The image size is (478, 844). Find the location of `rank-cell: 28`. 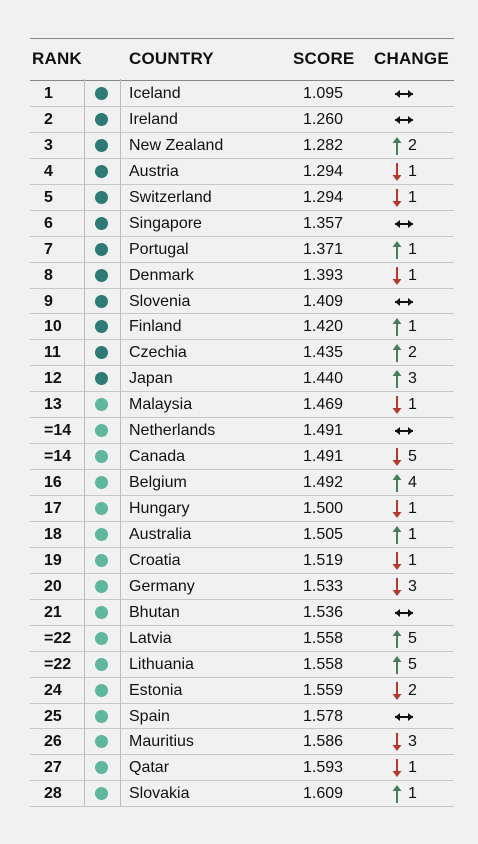

rank-cell: 28 is located at coordinates (53, 794).